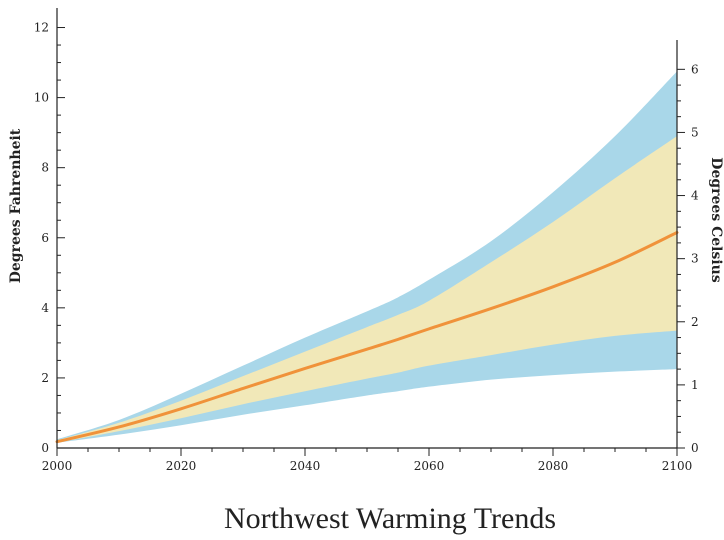 This screenshot has width=724, height=540. Describe the element at coordinates (553, 466) in the screenshot. I see `x-tick-label: 2080` at that location.